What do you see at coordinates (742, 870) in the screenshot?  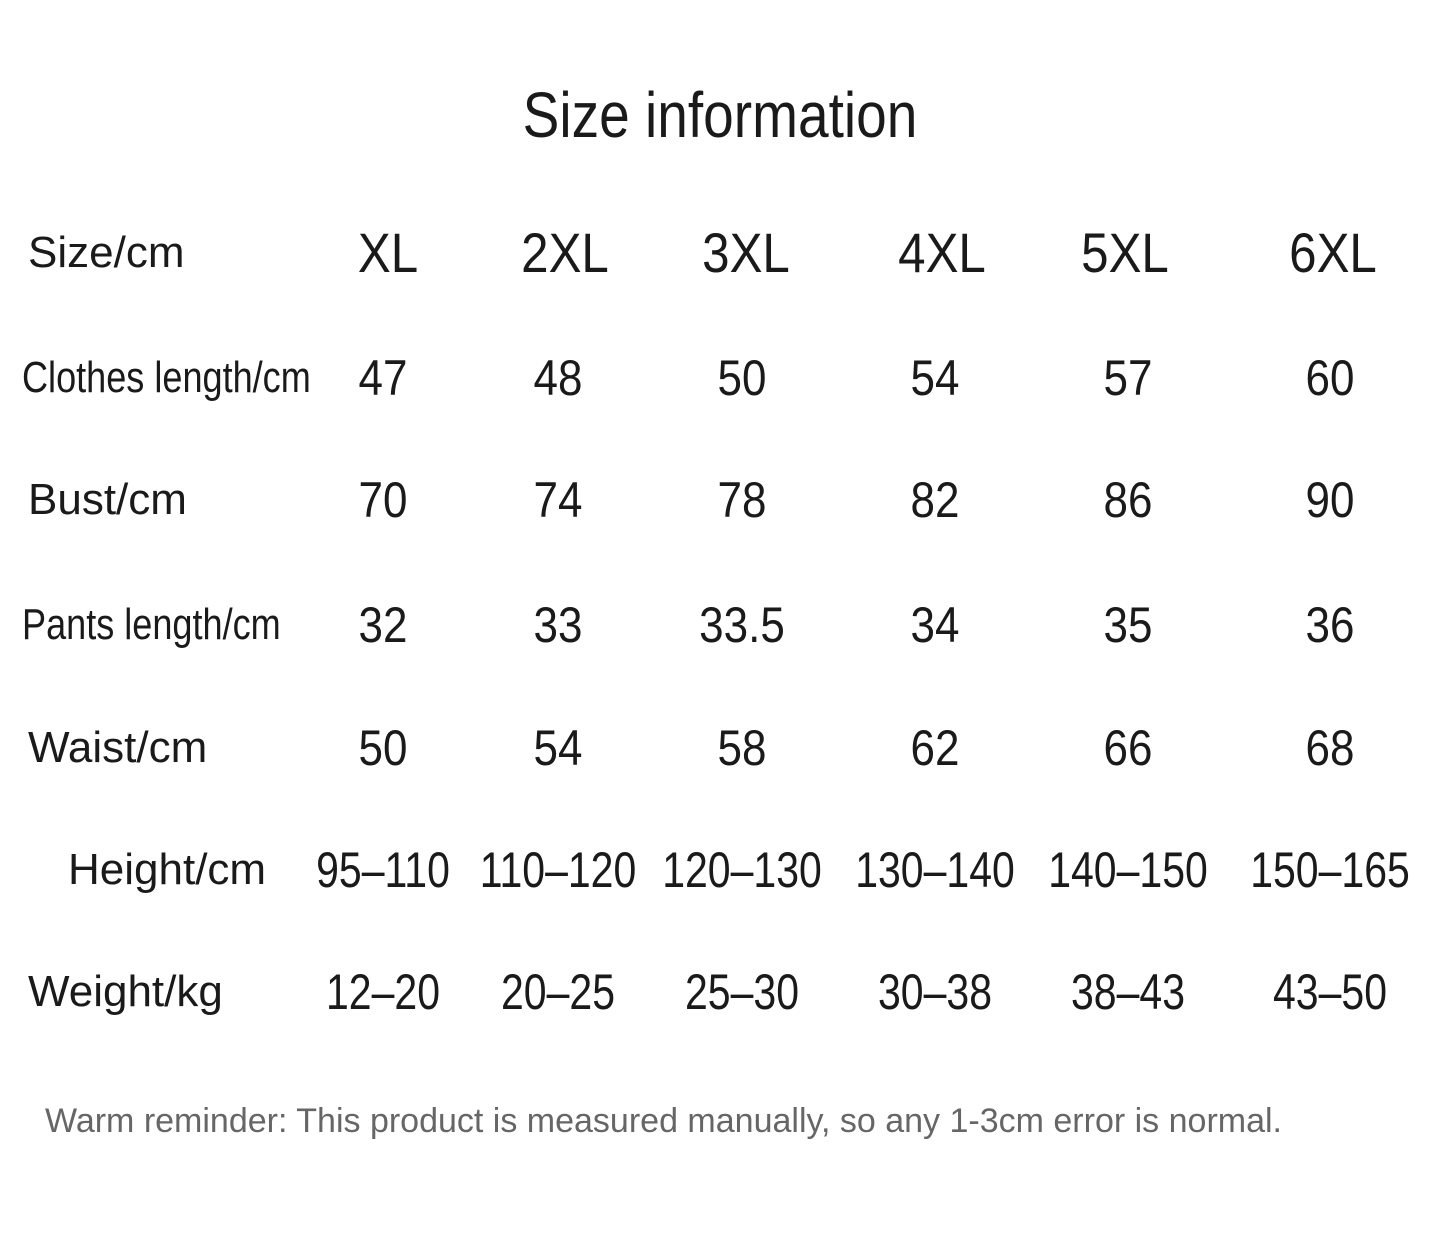 I see `table-cell: 120–130` at bounding box center [742, 870].